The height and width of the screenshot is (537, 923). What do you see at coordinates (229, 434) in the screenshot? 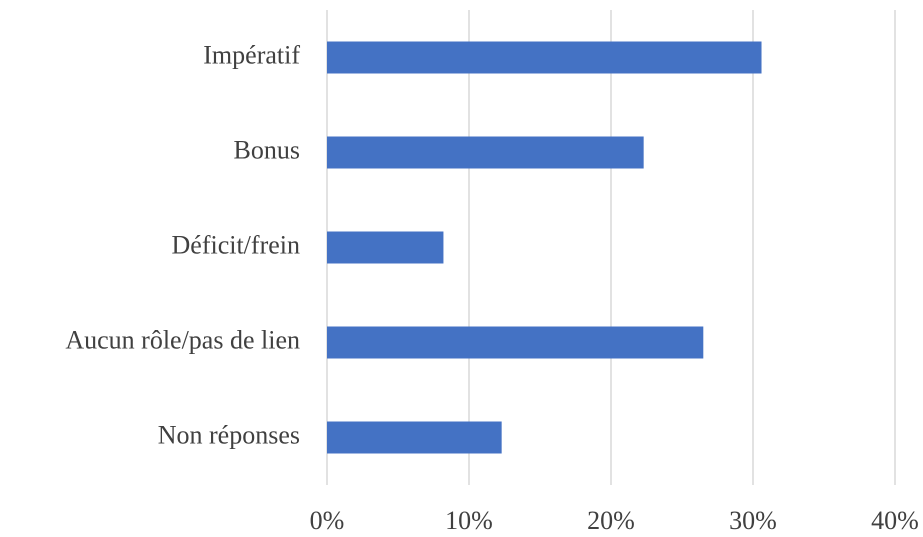
I see `y-tick-label: Non réponses` at bounding box center [229, 434].